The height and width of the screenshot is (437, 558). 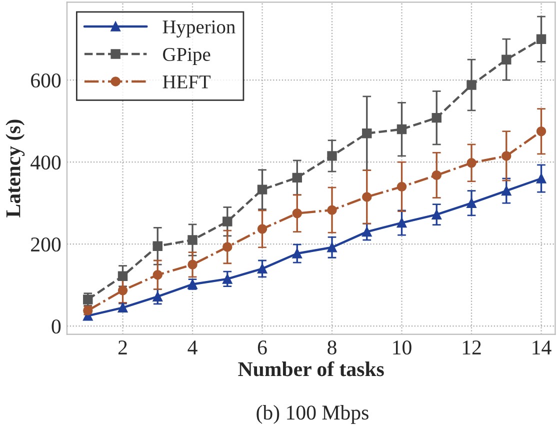 I want to click on y-tick-label: 400, so click(x=45, y=162).